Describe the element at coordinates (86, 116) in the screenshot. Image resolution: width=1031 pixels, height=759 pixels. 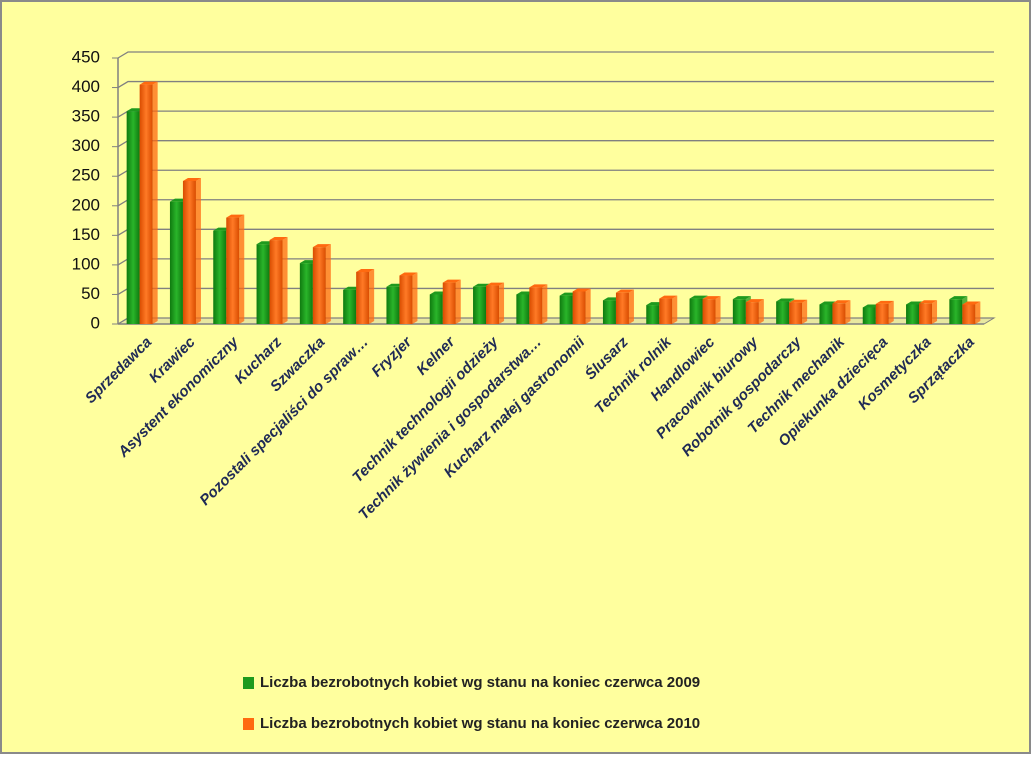
I see `y-tick-label: 350` at that location.